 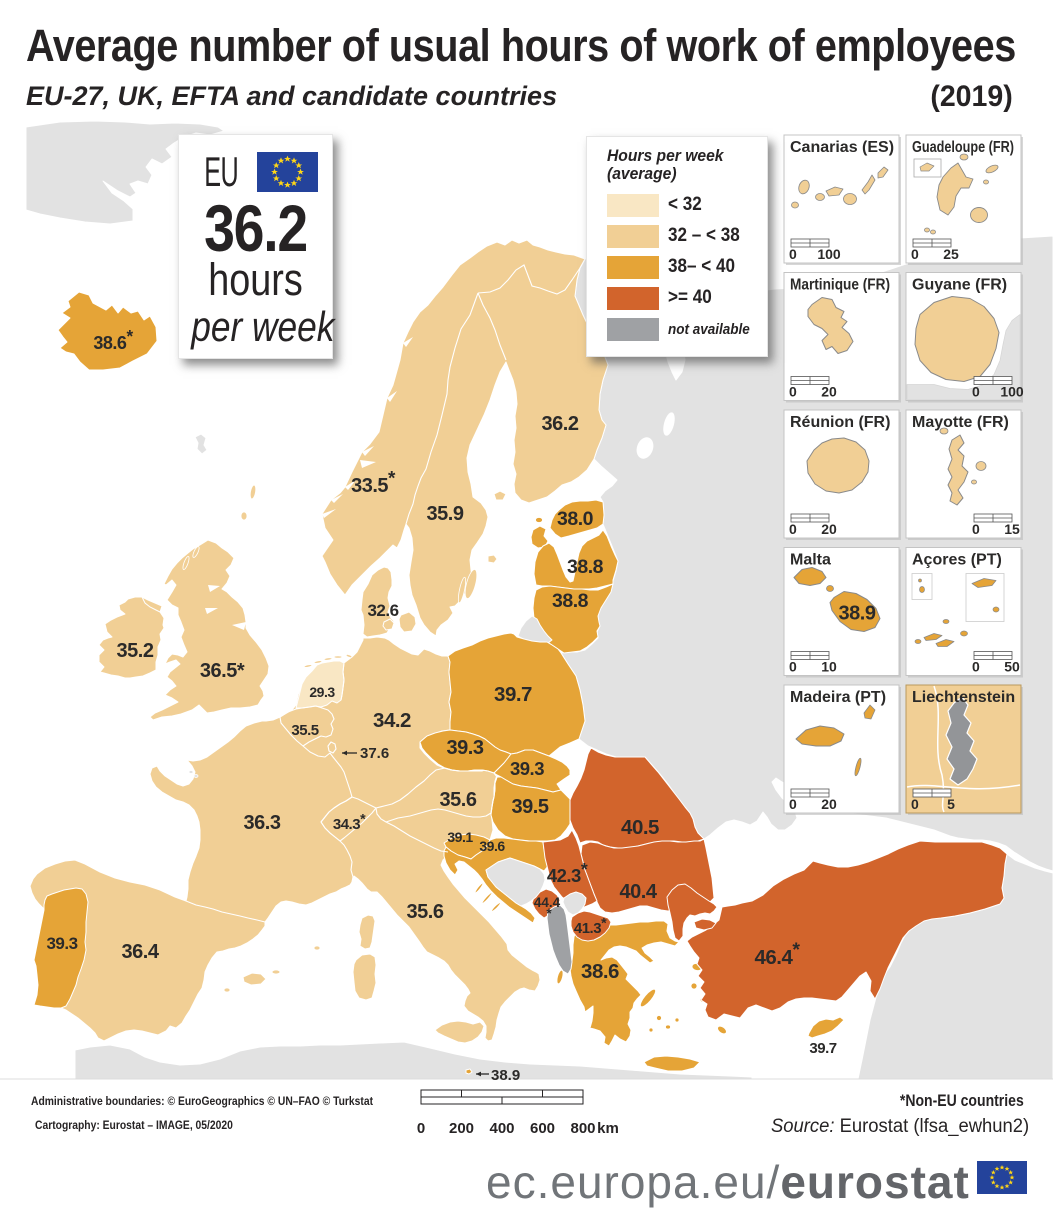 What do you see at coordinates (960, 422) in the screenshot?
I see `svg-text: Mayotte (FR)` at bounding box center [960, 422].